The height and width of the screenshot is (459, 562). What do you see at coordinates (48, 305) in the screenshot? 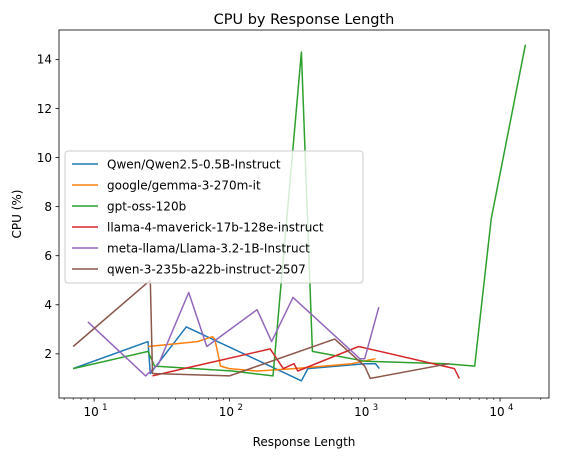
I see `y-tick-label-1: 4` at bounding box center [48, 305].